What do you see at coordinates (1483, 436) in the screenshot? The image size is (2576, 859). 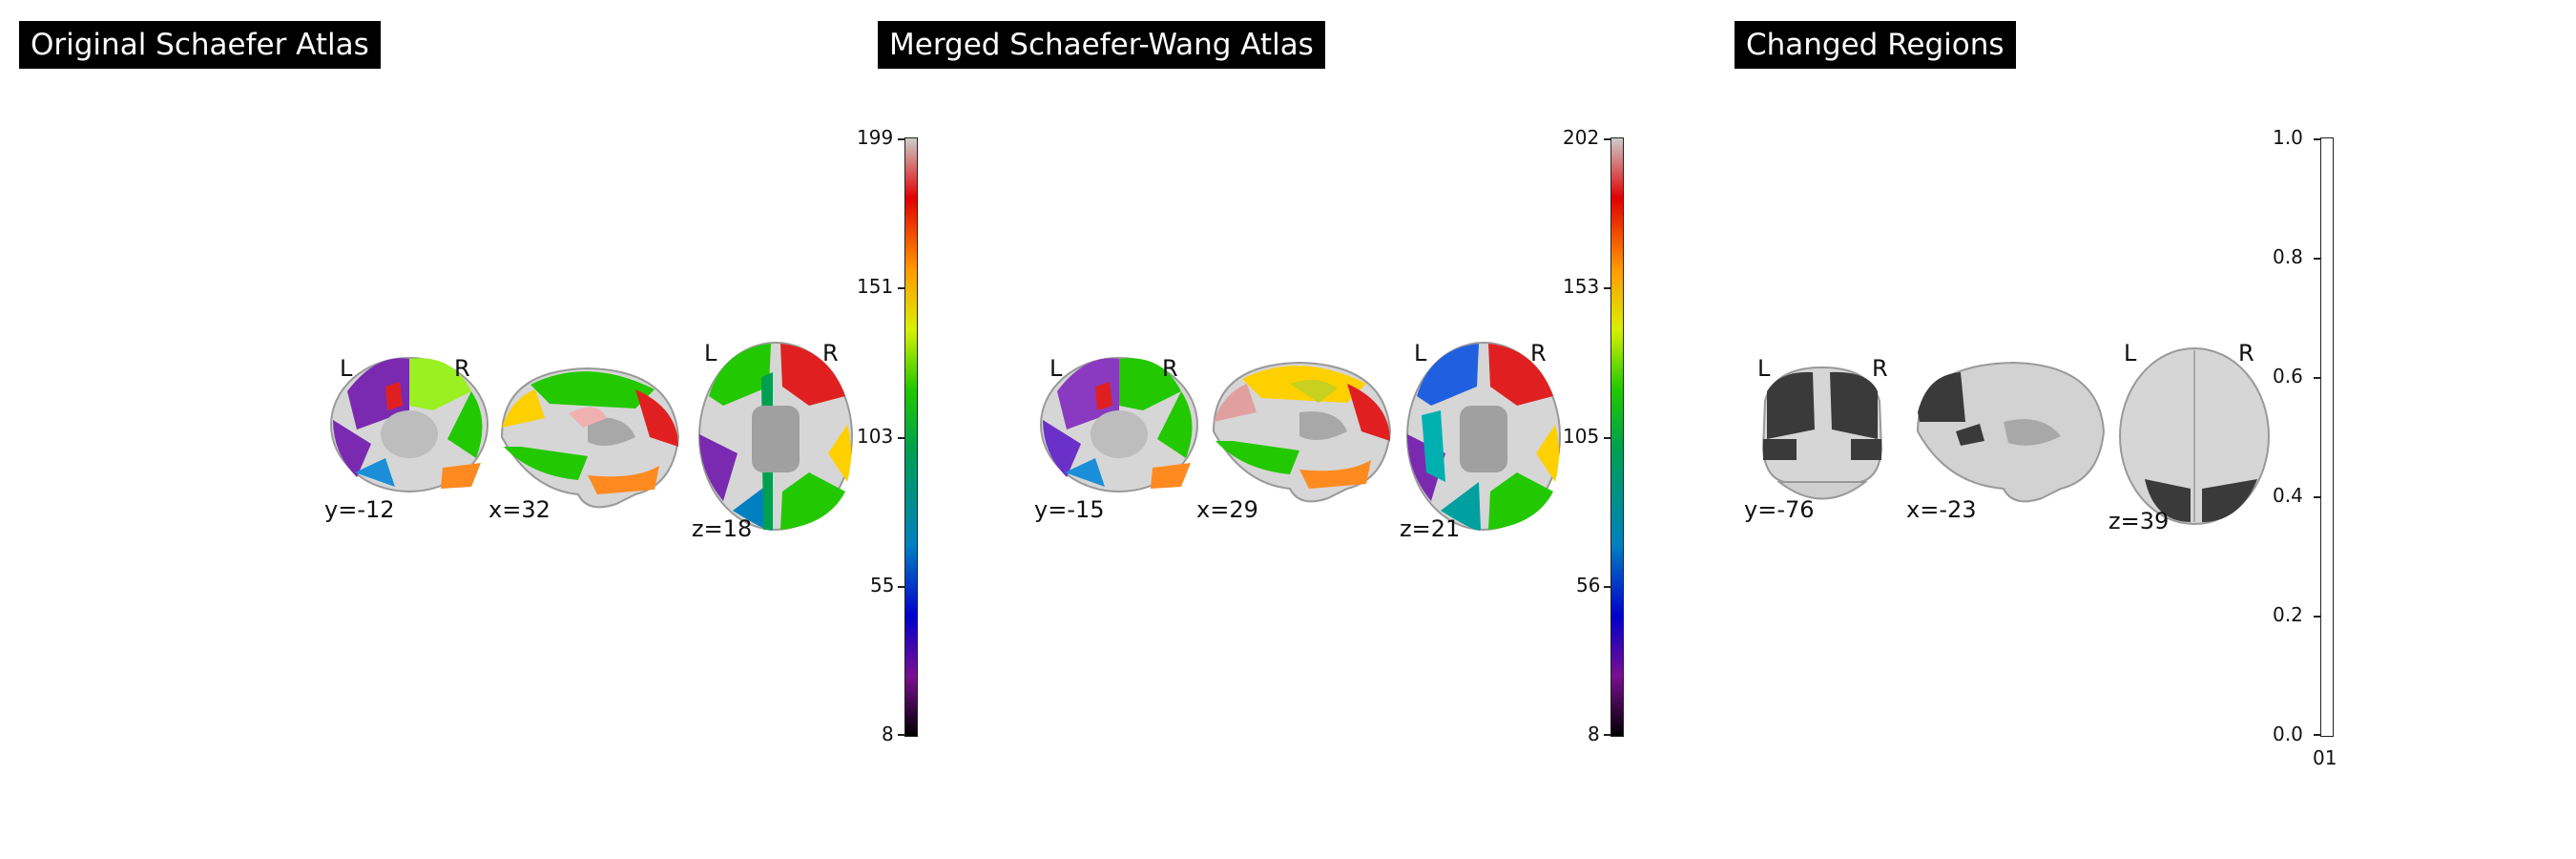 I see `axial-slice-merged` at bounding box center [1483, 436].